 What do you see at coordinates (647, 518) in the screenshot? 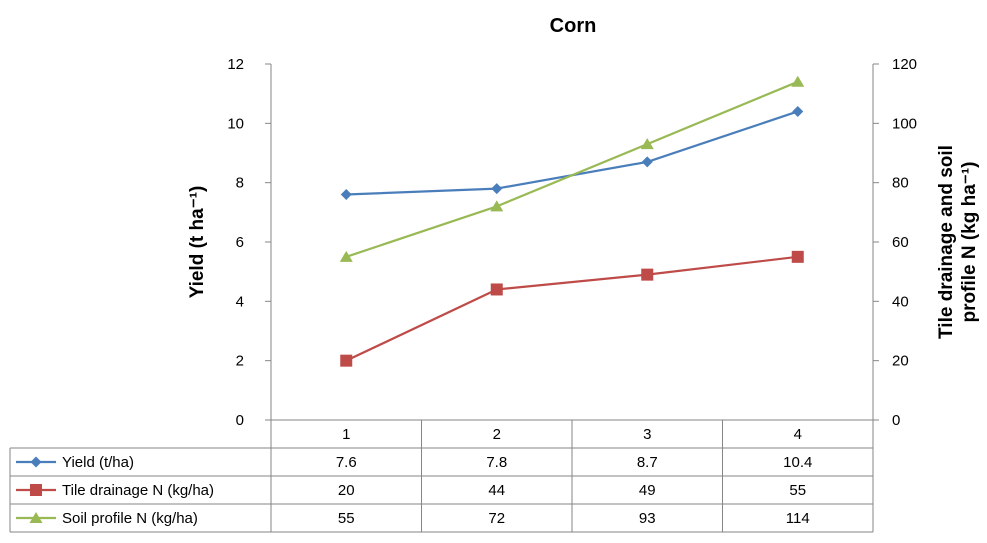
I see `data-label: 93` at bounding box center [647, 518].